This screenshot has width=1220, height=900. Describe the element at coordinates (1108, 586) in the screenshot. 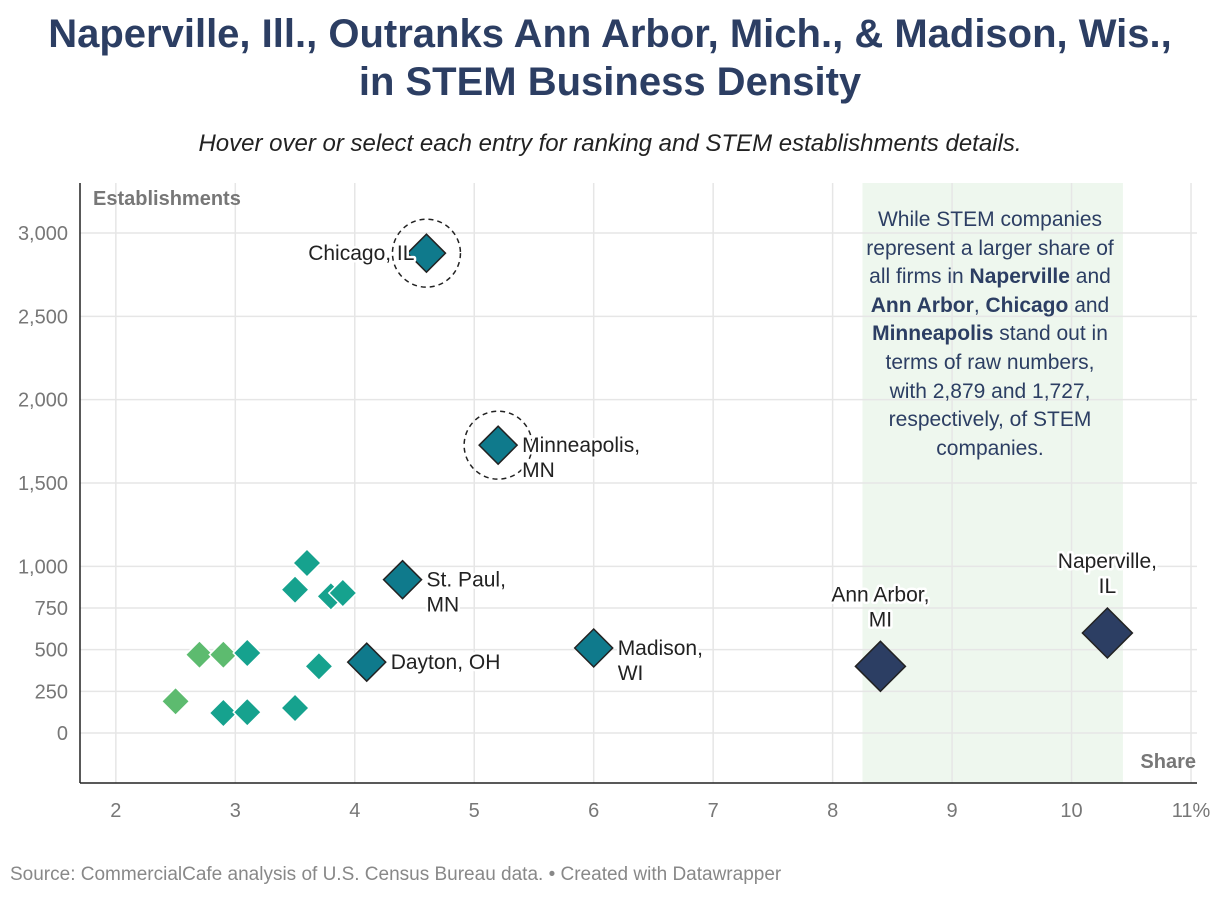

I see `point-label: IL` at that location.